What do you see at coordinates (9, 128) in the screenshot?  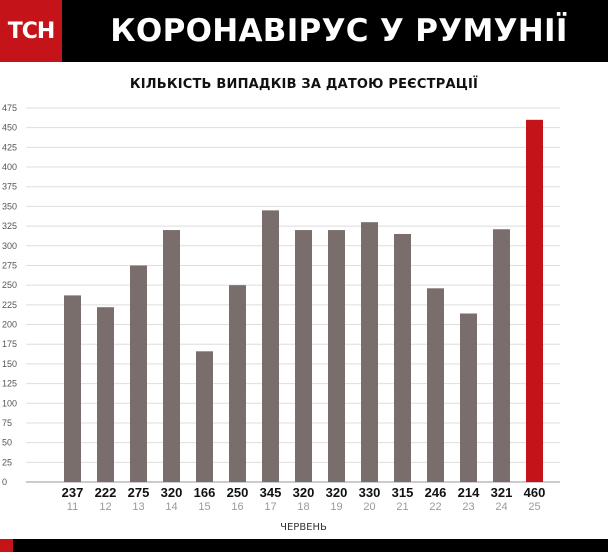 I see `y-tick-label: 450` at bounding box center [9, 128].